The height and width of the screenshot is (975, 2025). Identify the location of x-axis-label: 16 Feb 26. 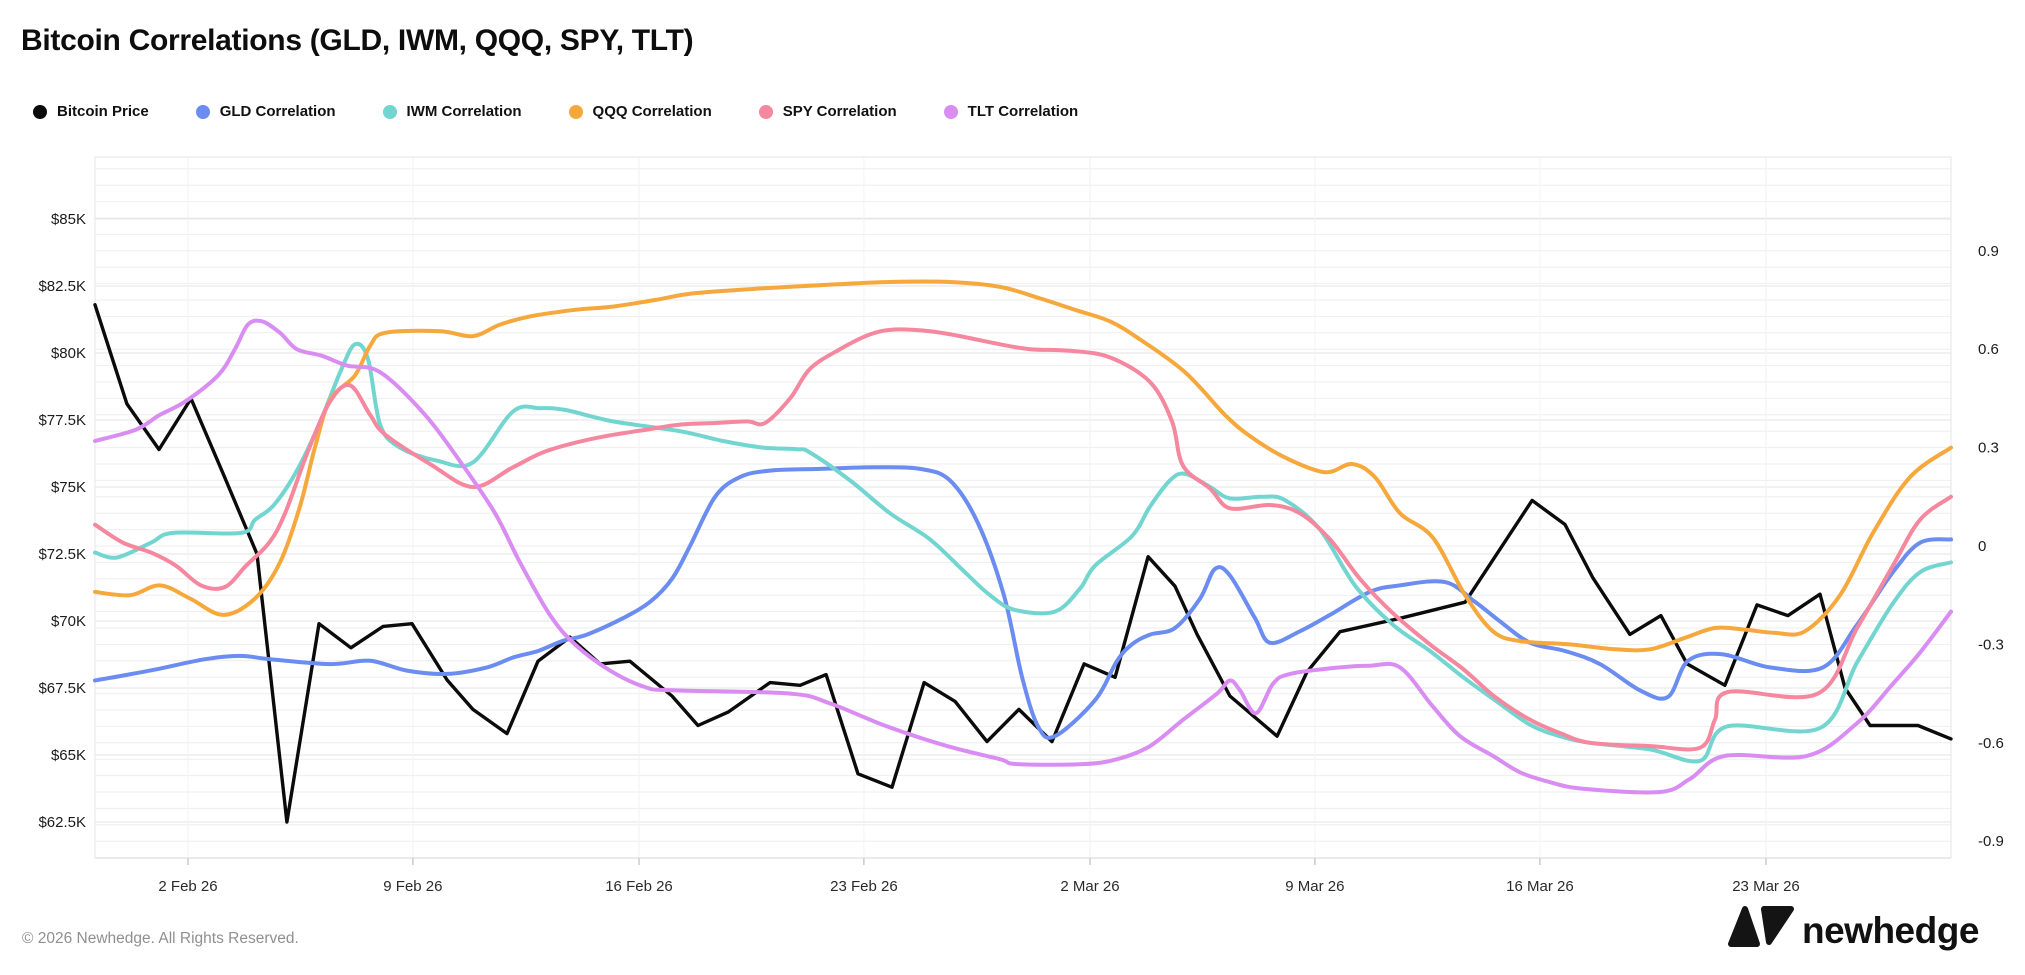
(639, 886).